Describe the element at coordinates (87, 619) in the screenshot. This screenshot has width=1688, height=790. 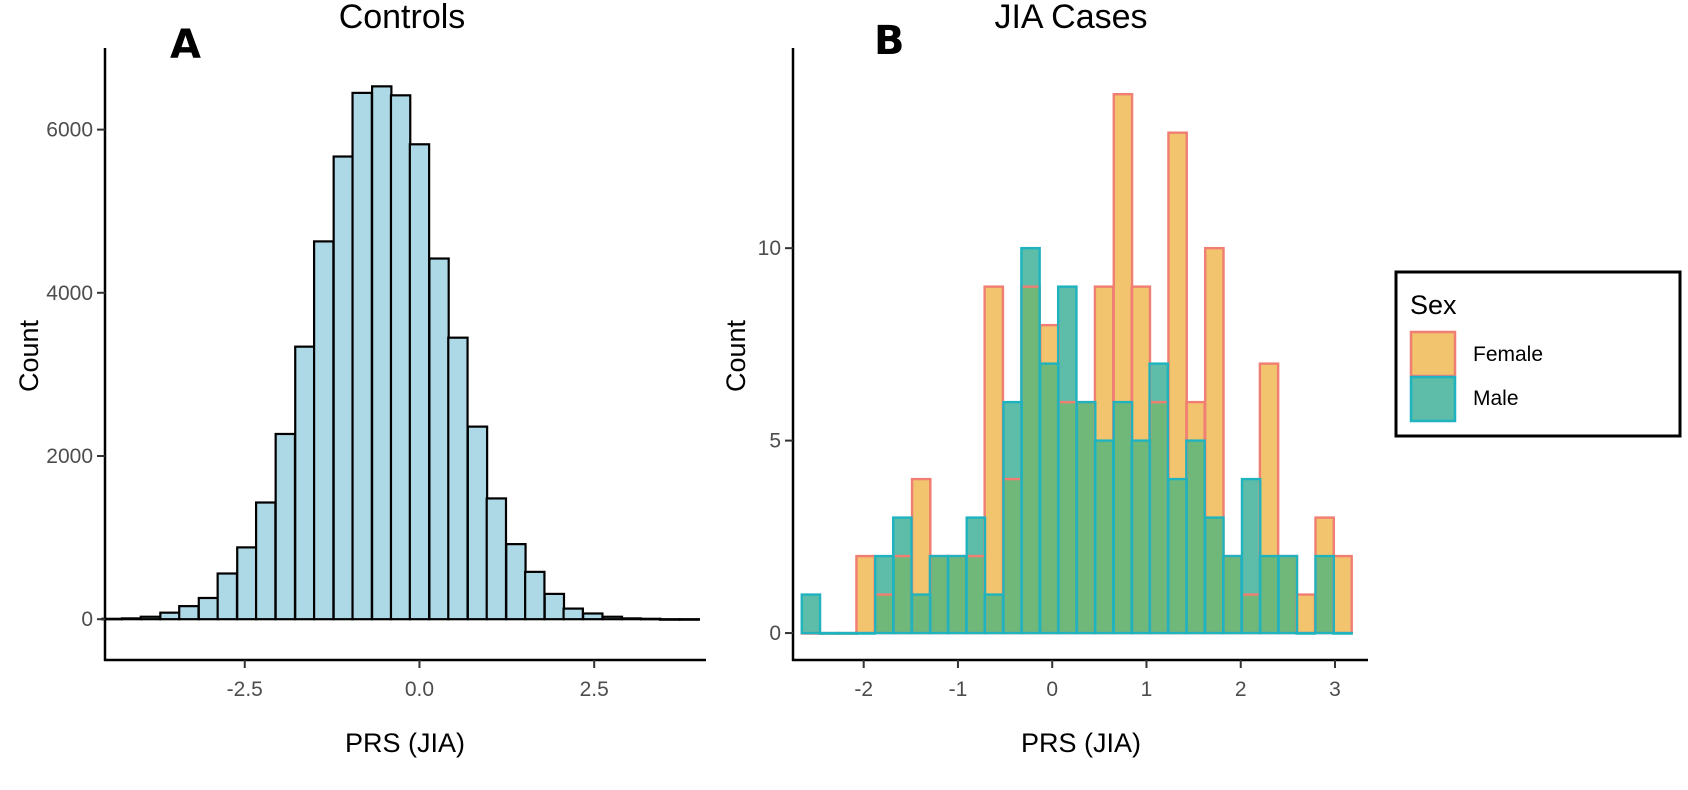
I see `panel-a-y-tick-label: 0` at that location.